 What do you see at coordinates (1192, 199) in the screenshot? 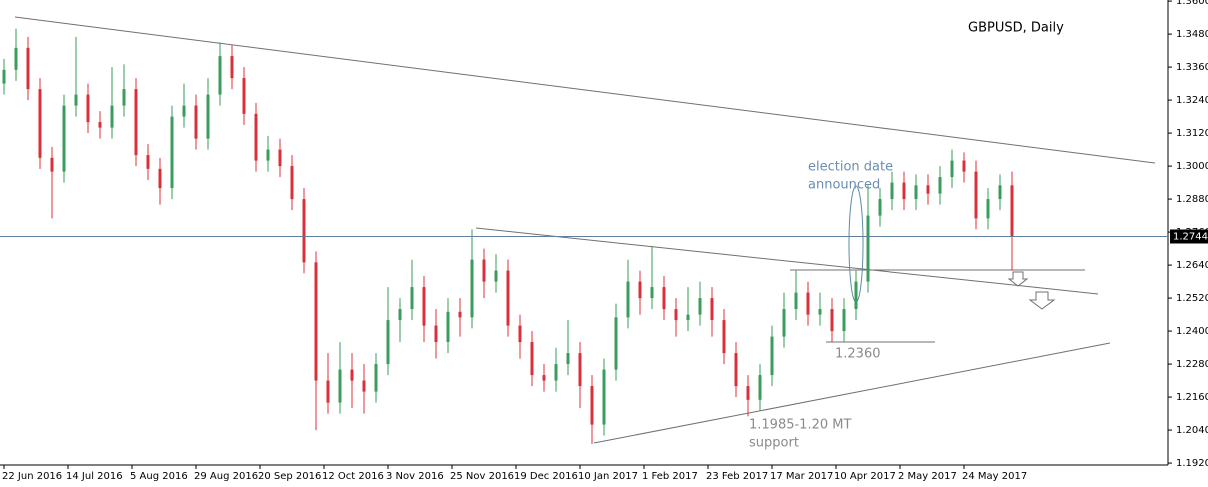
I see `y-tick-label: 1.2880` at bounding box center [1192, 199].